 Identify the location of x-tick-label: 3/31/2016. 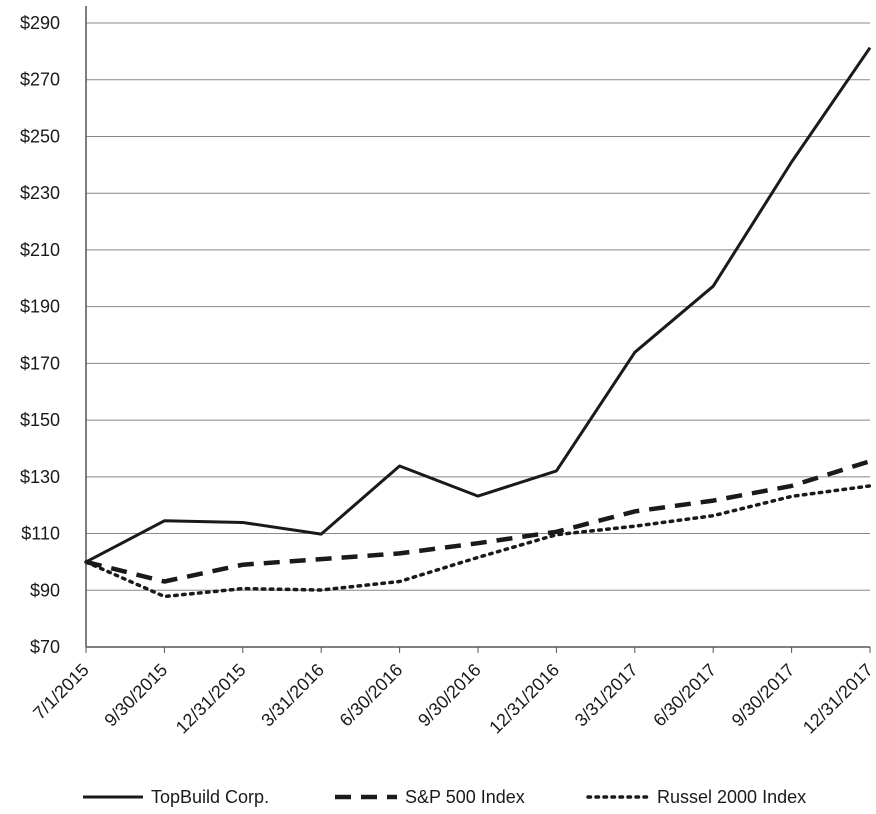
(292, 695).